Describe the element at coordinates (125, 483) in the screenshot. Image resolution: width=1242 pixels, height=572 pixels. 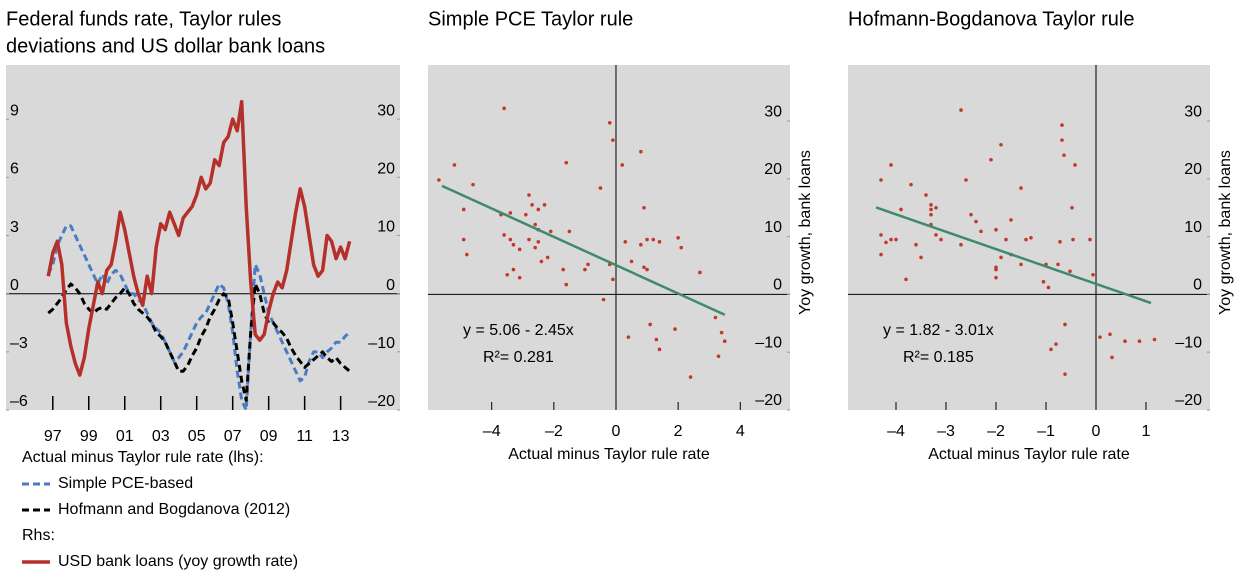
I see `legend-label: Simple PCE-based` at that location.